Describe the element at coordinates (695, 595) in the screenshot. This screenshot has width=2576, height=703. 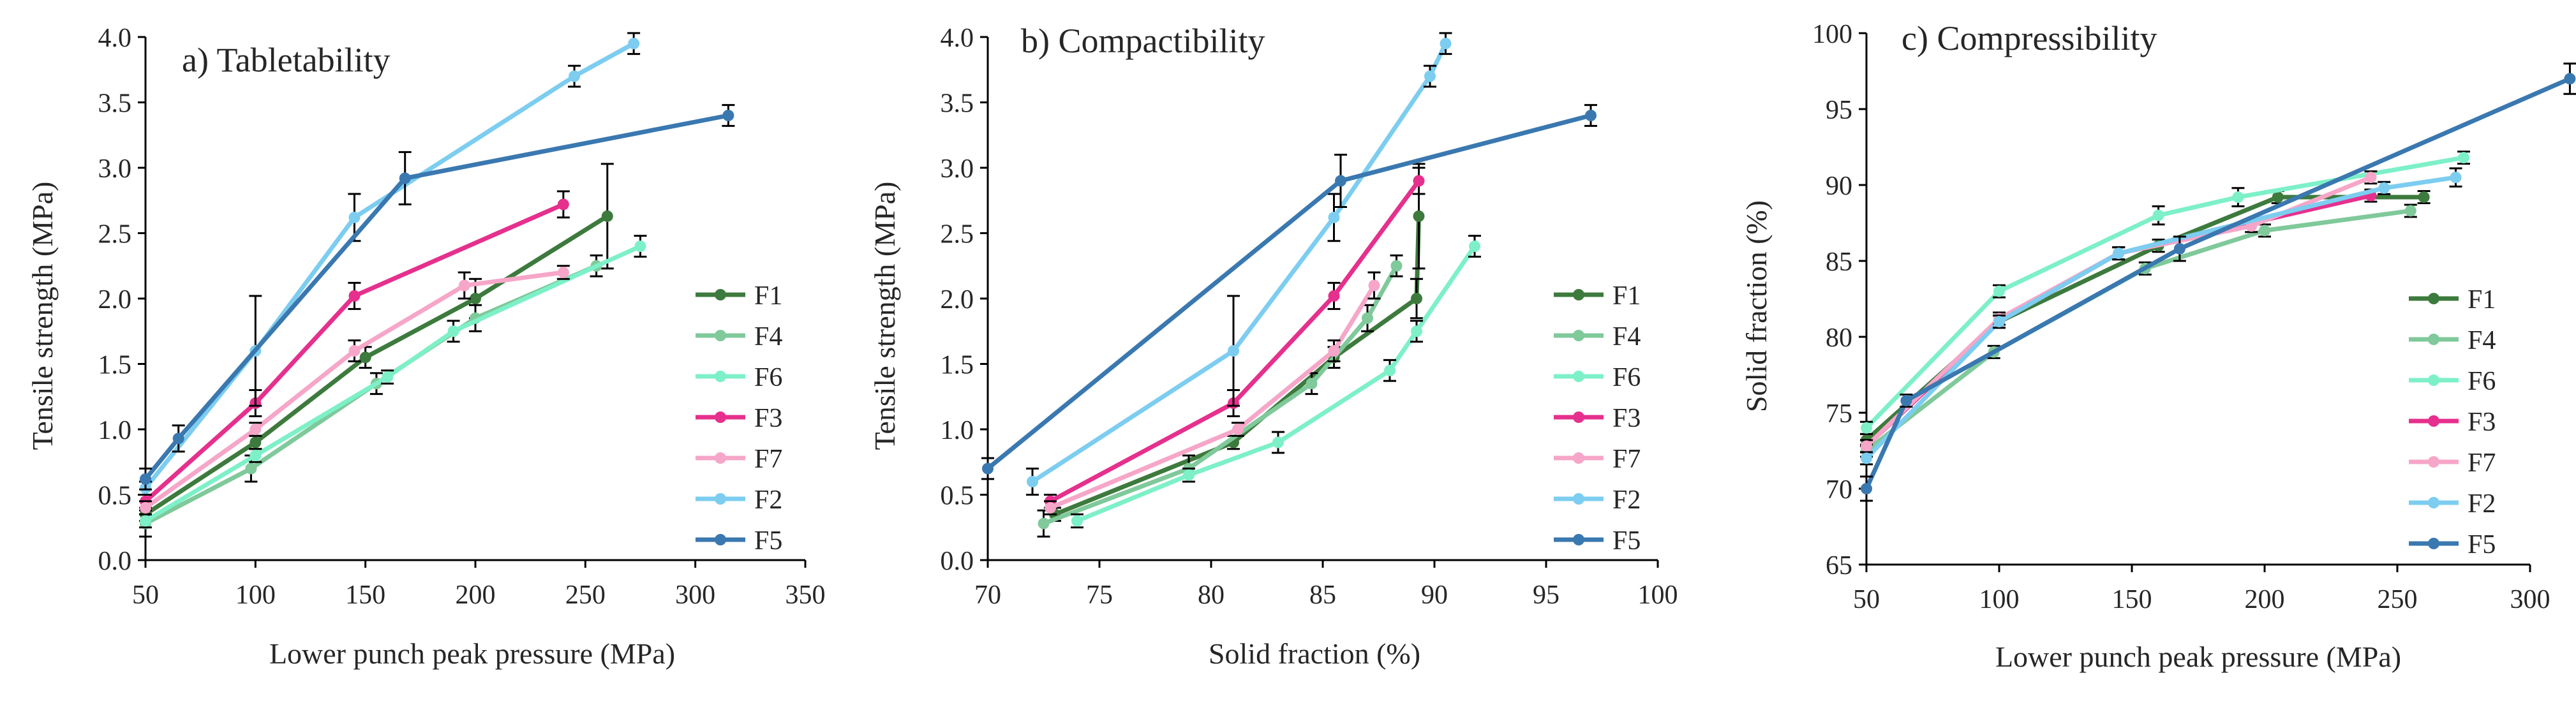
I see `panel-a-x-tick-label: 300` at that location.